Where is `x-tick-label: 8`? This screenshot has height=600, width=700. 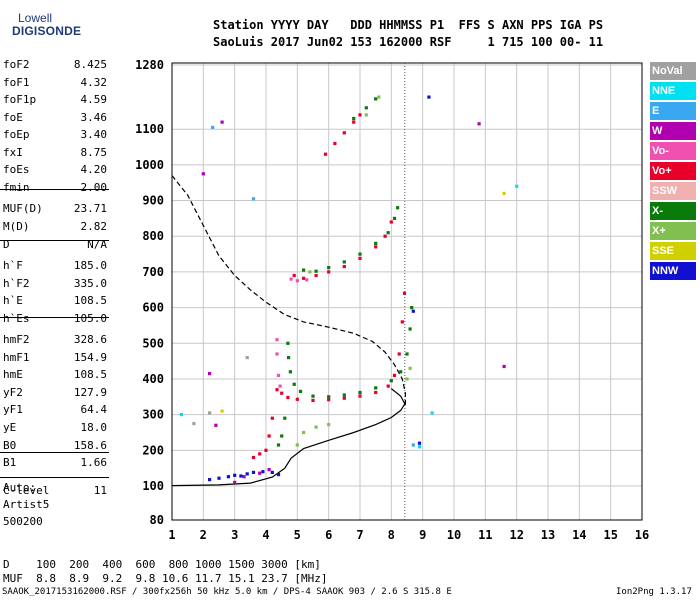 x-tick-label: 8 is located at coordinates (391, 535).